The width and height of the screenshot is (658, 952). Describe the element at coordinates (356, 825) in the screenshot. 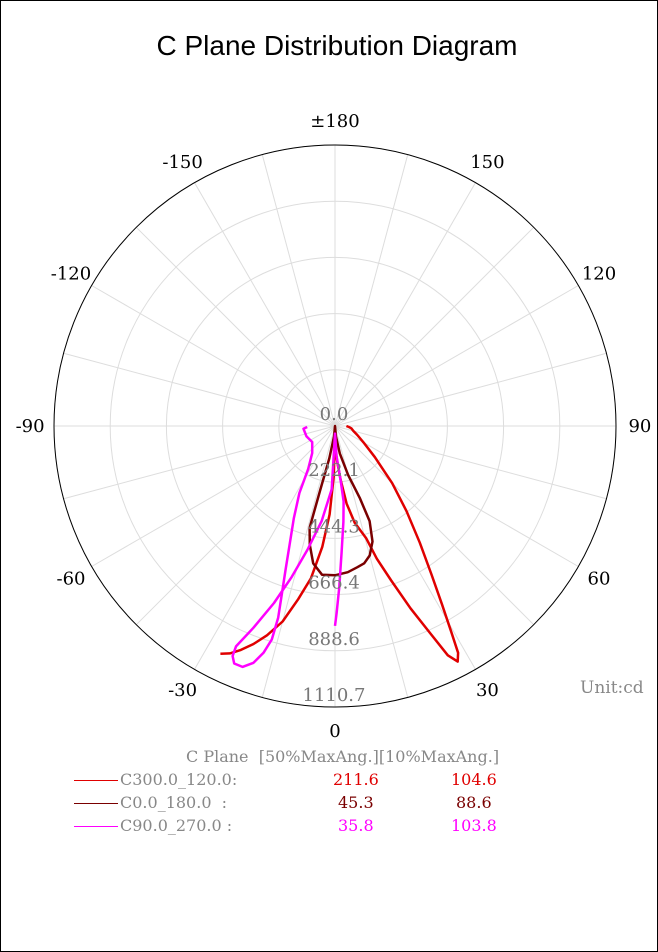

I see `row-value-50: 35.8` at that location.